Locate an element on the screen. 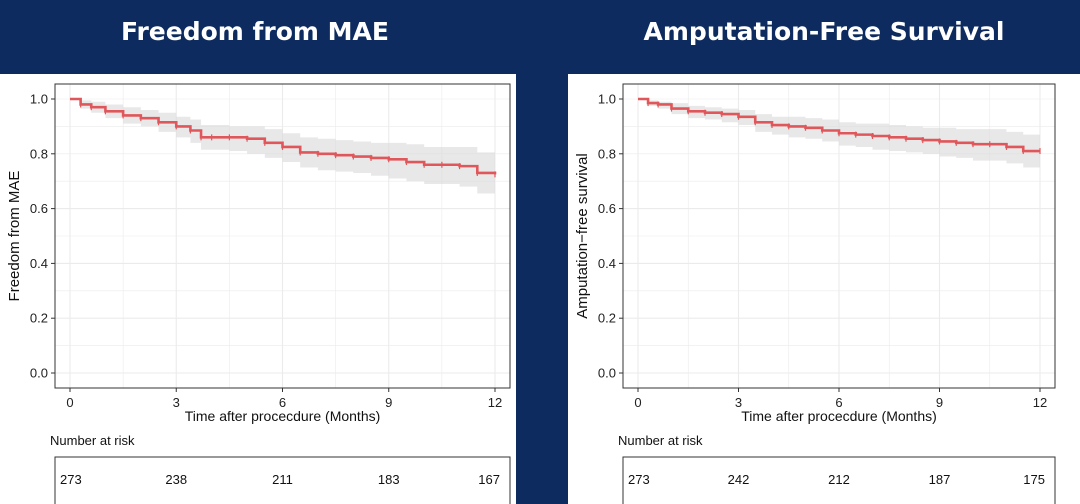 Image resolution: width=1080 pixels, height=504 pixels. risk-table-value: 167 is located at coordinates (489, 479).